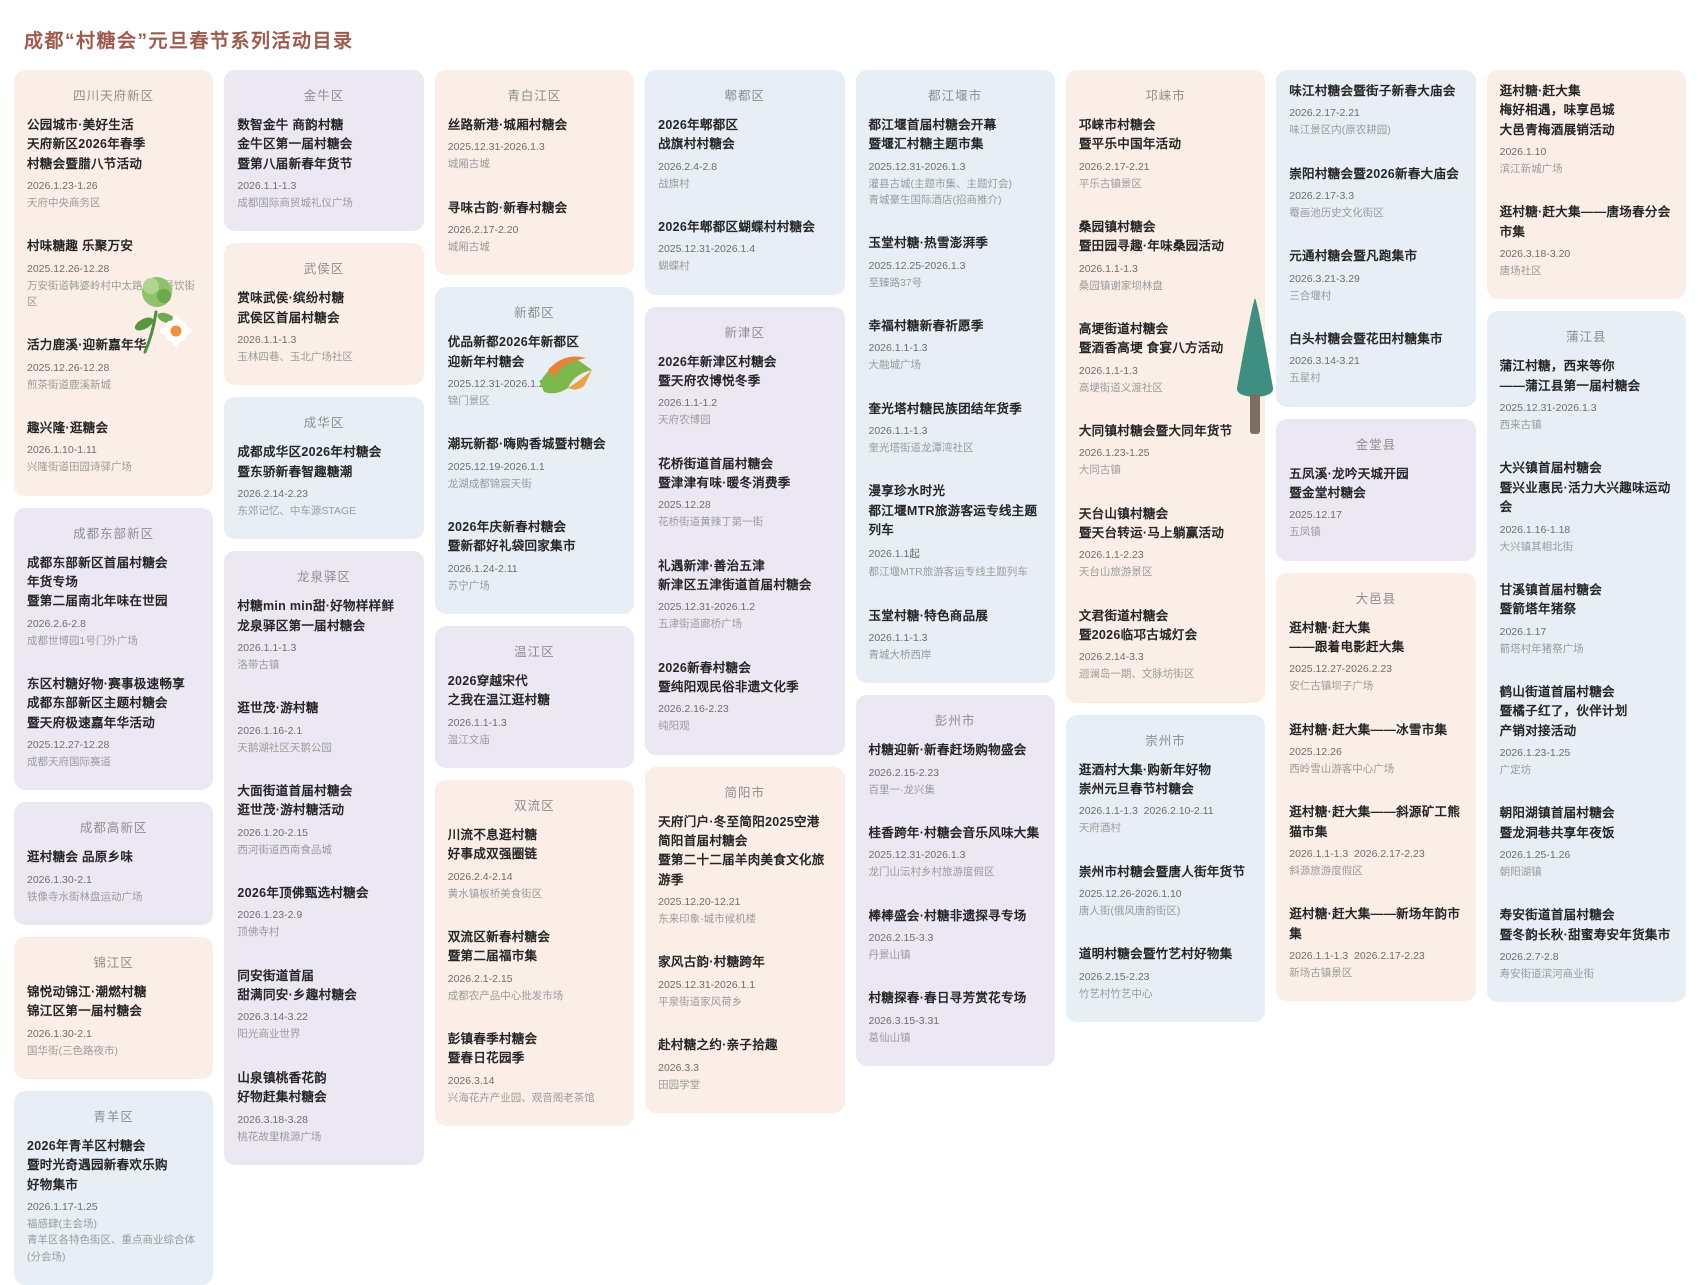  What do you see at coordinates (492, 1049) in the screenshot?
I see `event-title: 彭镇春季村糖会 暨春日花园季` at bounding box center [492, 1049].